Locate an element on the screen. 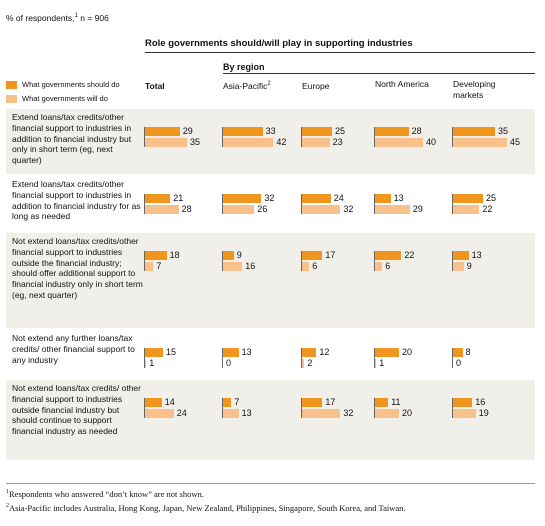 This screenshot has height=526, width=545. value-should-developing-markets-row-1: 35 is located at coordinates (503, 131).